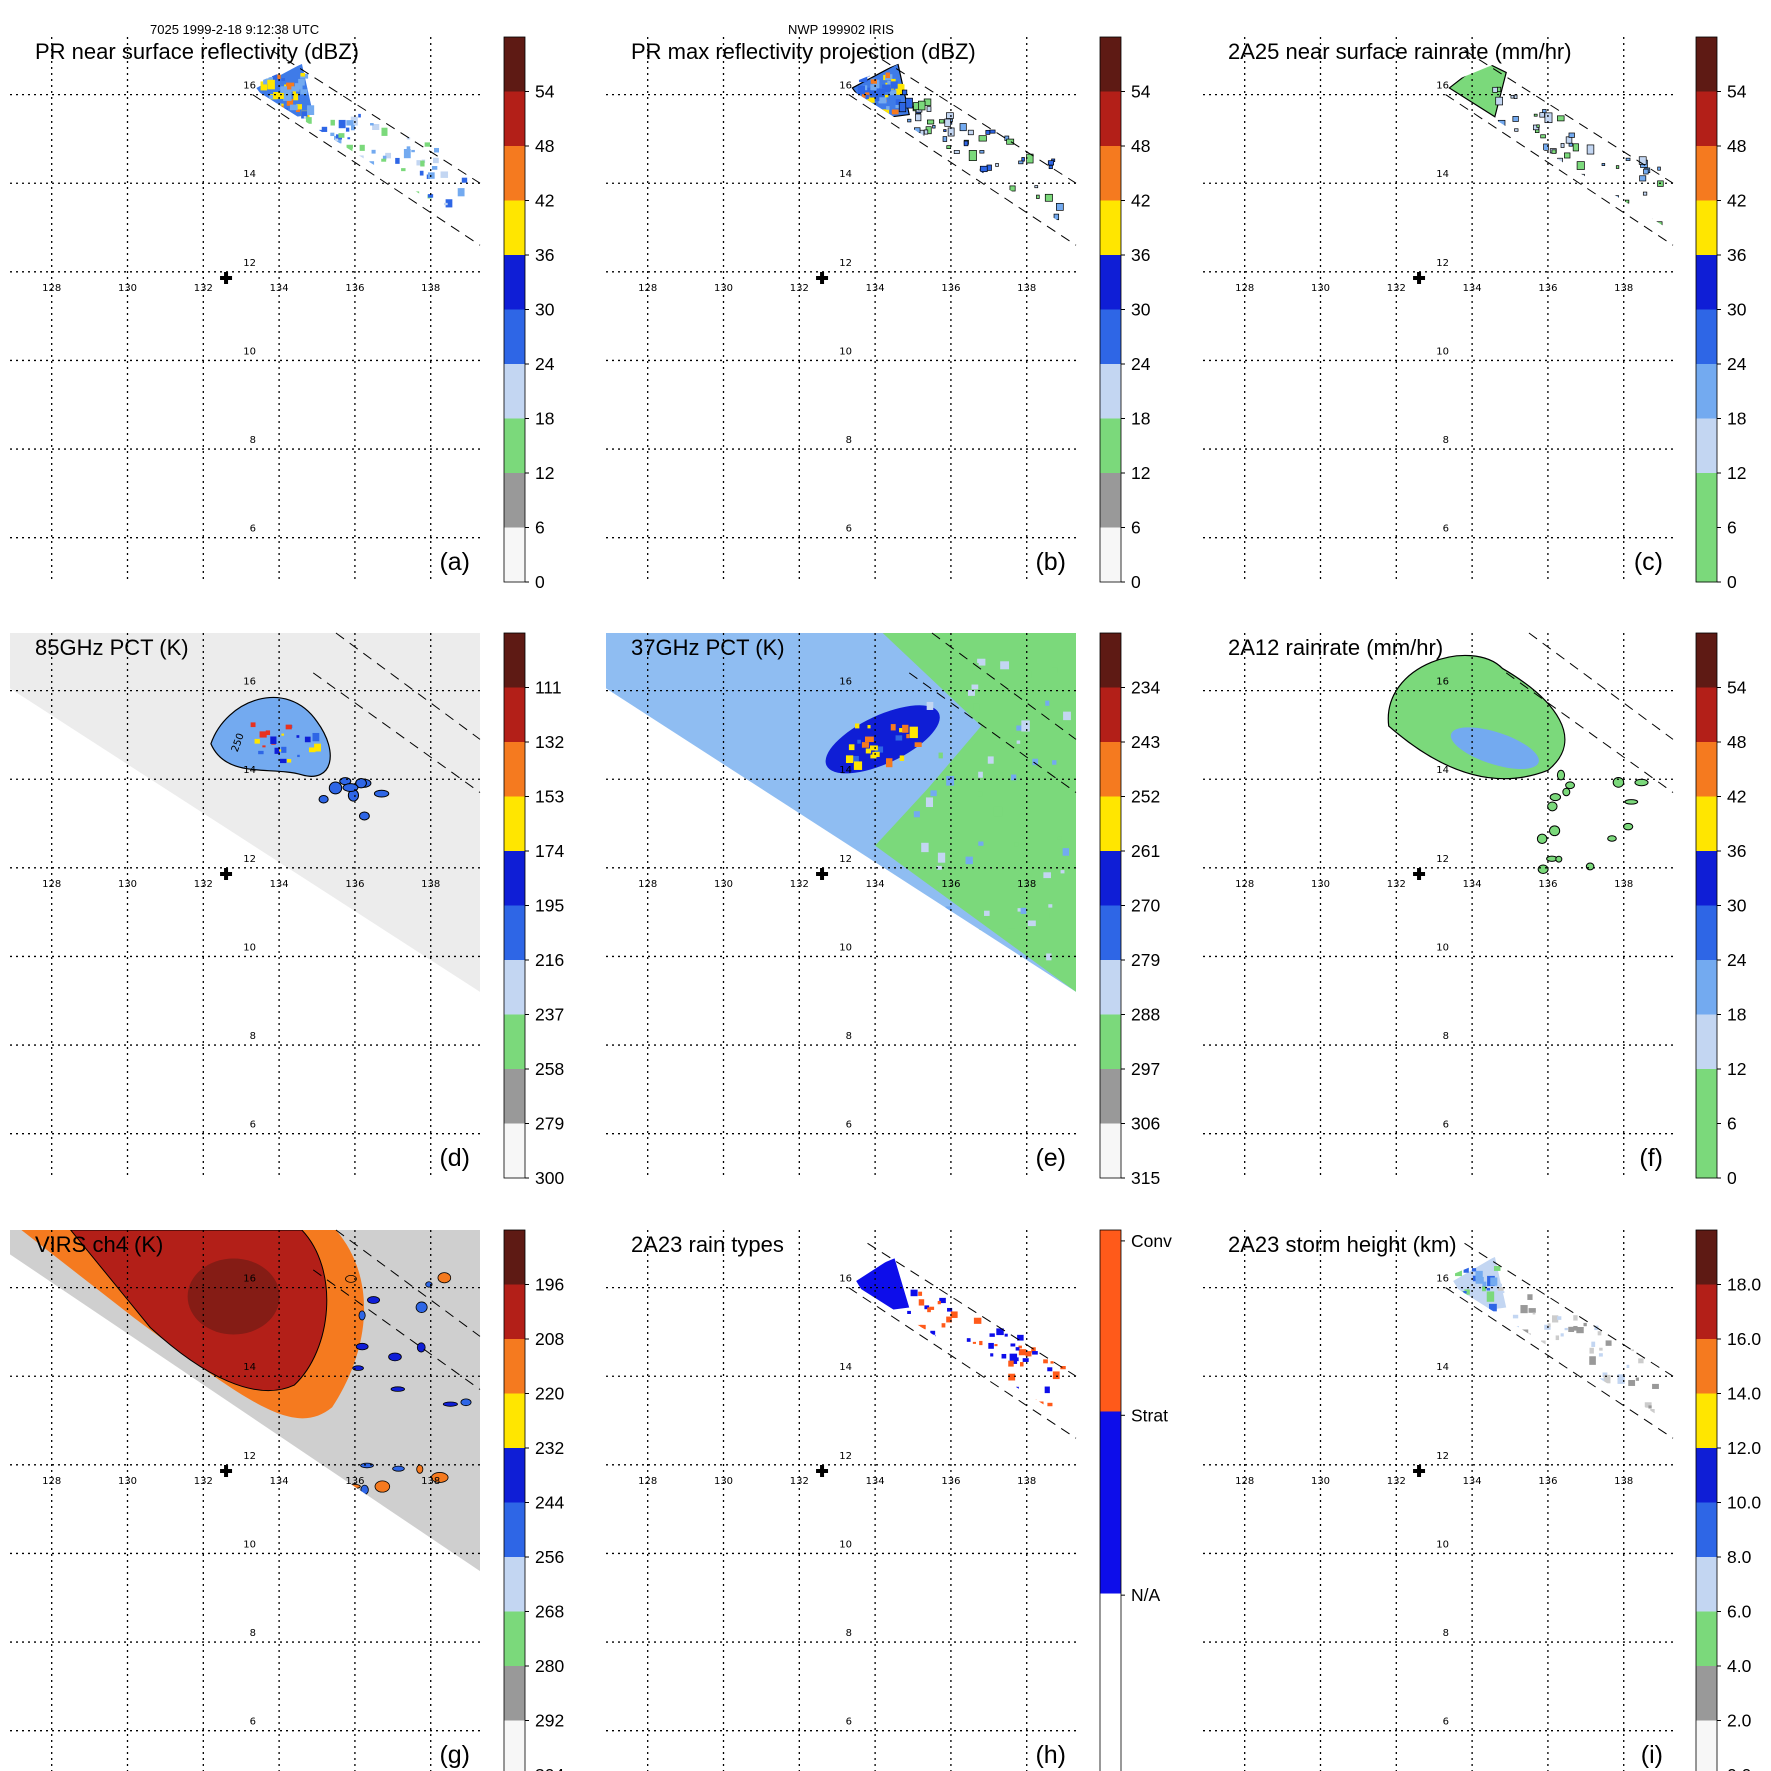 The height and width of the screenshot is (1771, 1771). Describe the element at coordinates (544, 201) in the screenshot. I see `colorbar-tick-label: 42` at that location.